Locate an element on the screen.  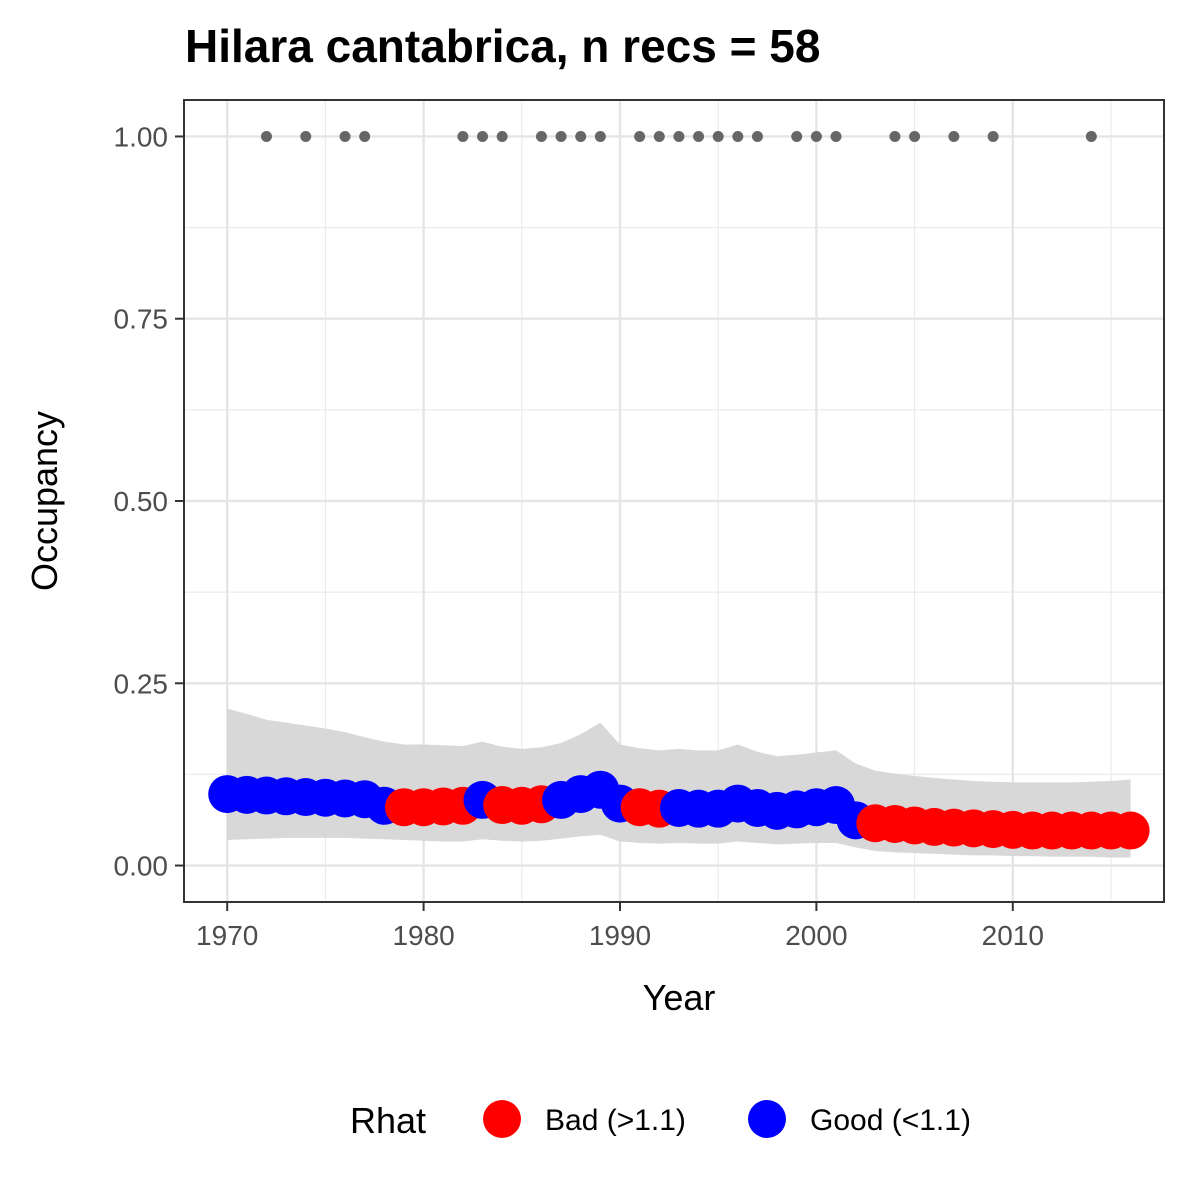
record-points is located at coordinates (678, 136).